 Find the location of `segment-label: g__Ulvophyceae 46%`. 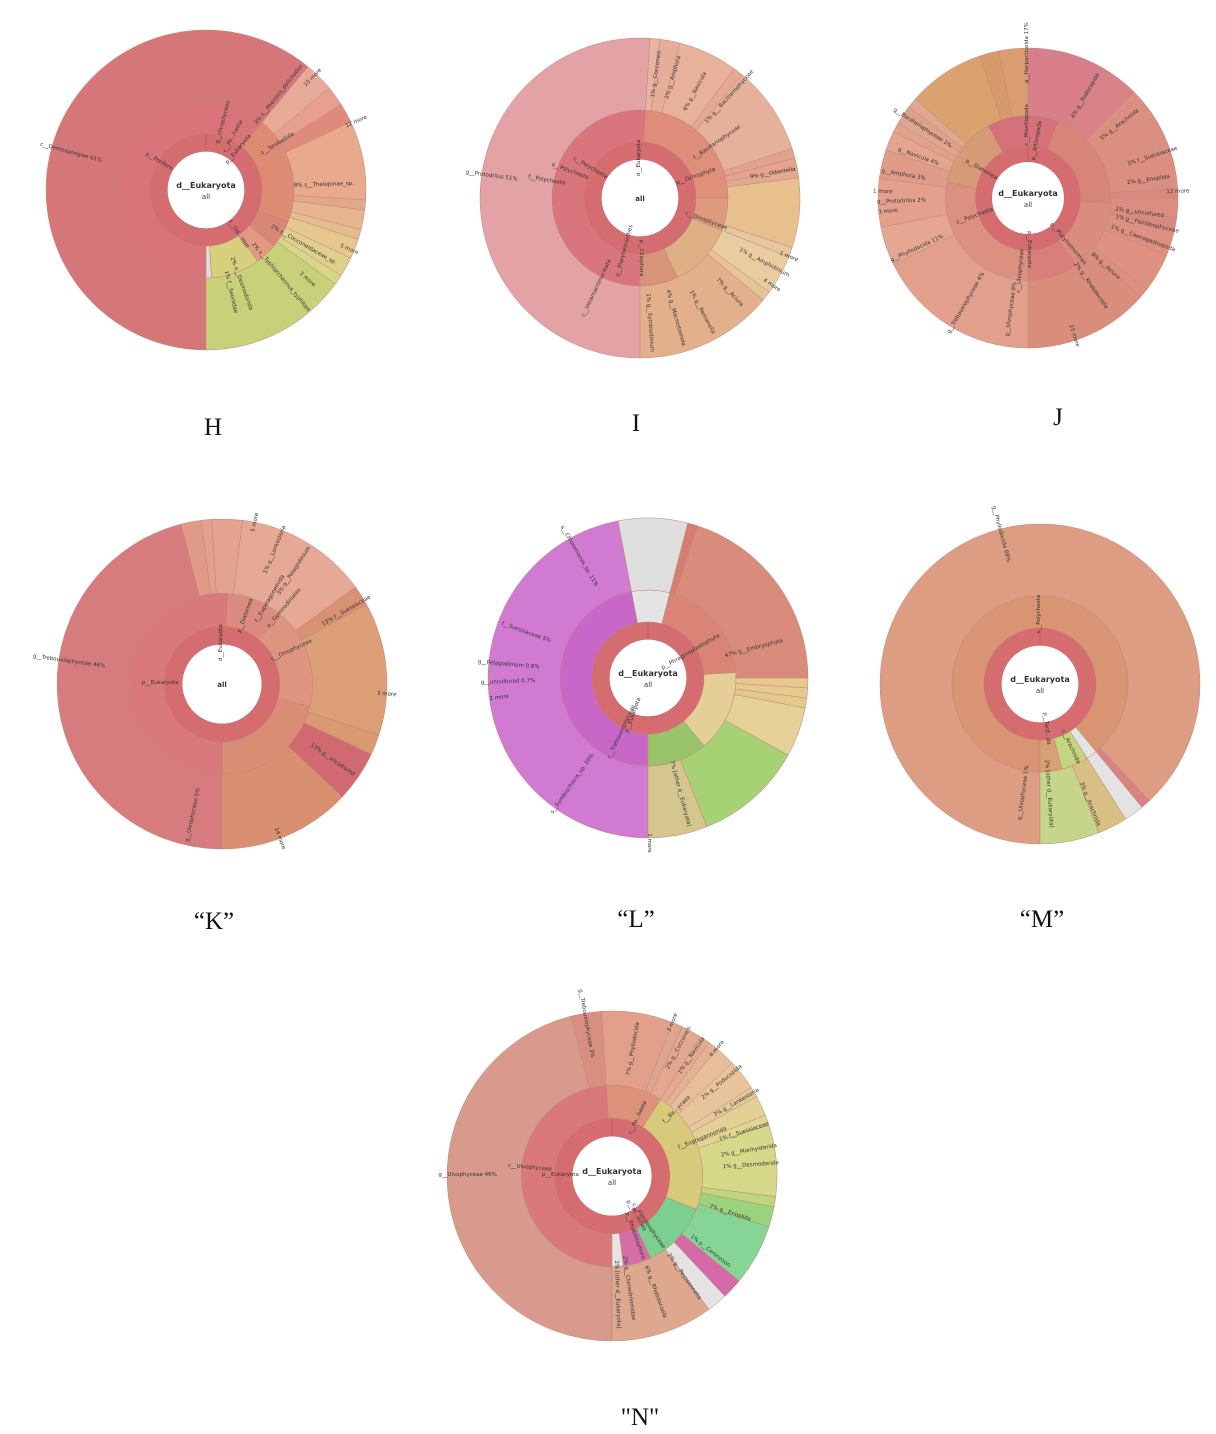

segment-label: g__Ulvophyceae 46% is located at coordinates (467, 1175).